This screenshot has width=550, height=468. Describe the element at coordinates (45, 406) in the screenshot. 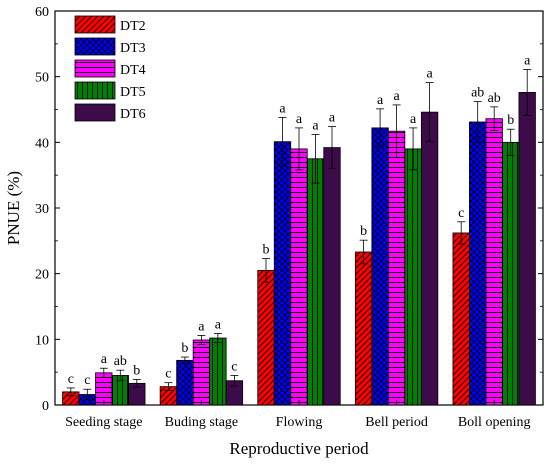

I see `y-tick-label: 0` at that location.